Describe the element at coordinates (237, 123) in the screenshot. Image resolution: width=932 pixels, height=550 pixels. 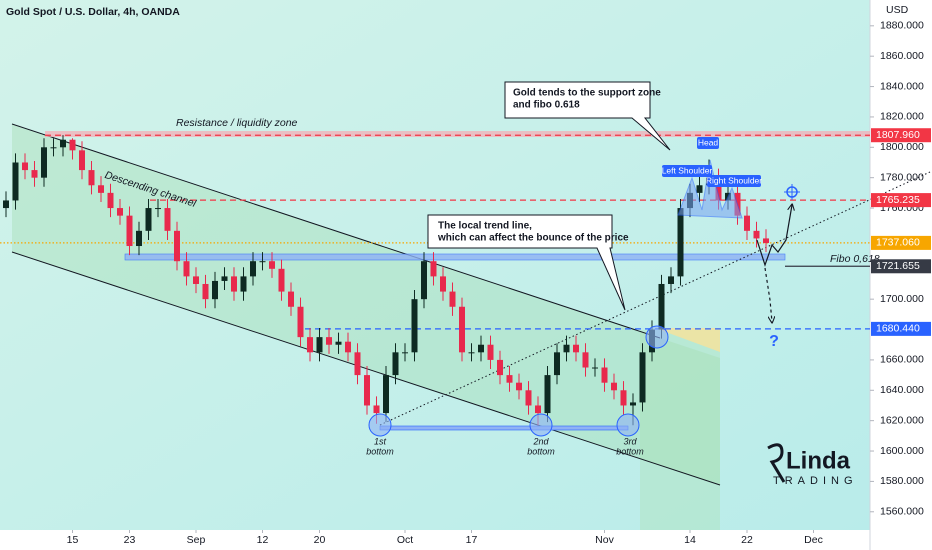
I see `resistance-label: Resistance / liquidity zone` at that location.